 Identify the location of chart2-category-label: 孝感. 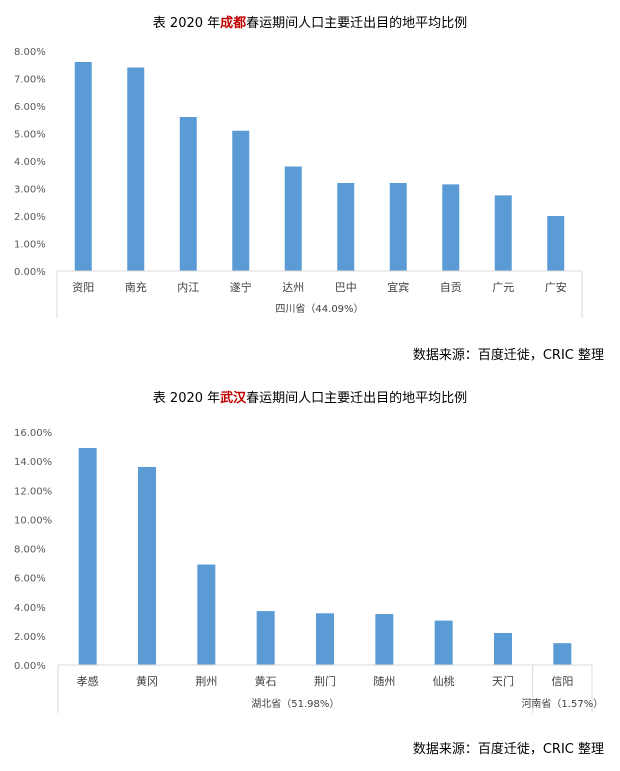
(88, 681).